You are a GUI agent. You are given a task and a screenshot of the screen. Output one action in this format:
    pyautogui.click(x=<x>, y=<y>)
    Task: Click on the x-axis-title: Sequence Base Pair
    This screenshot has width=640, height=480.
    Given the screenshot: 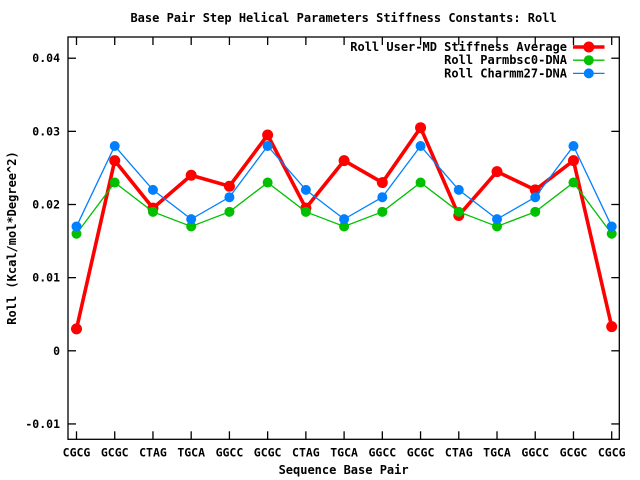 What is the action you would take?
    pyautogui.click(x=344, y=470)
    